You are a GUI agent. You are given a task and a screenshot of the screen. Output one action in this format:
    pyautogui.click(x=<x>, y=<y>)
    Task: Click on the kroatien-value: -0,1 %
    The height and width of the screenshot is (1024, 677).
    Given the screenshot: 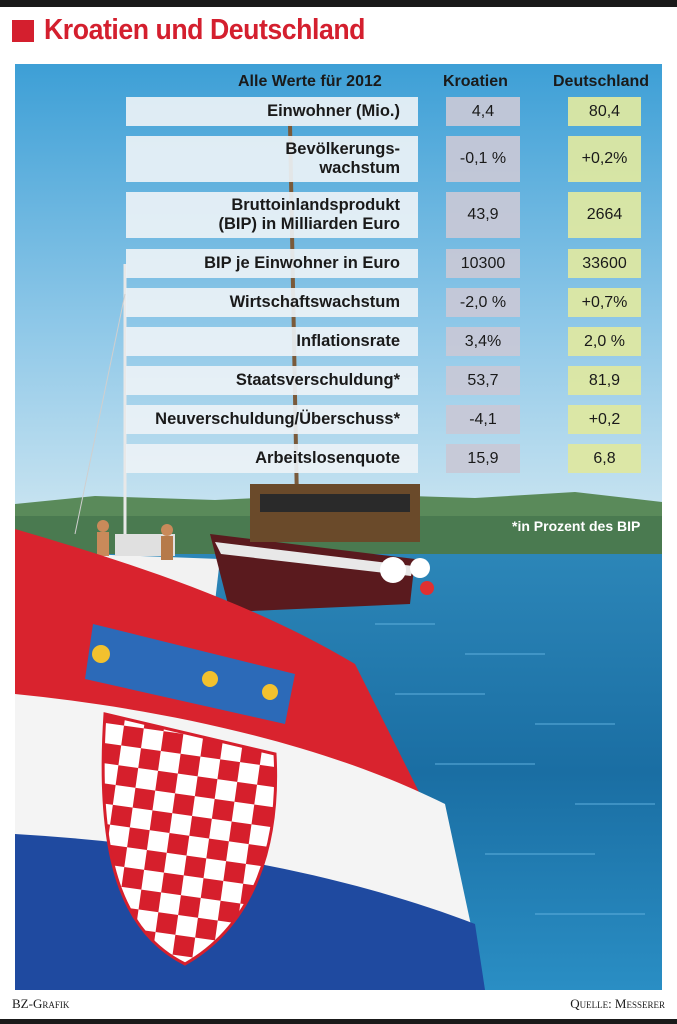 What is the action you would take?
    pyautogui.click(x=483, y=159)
    